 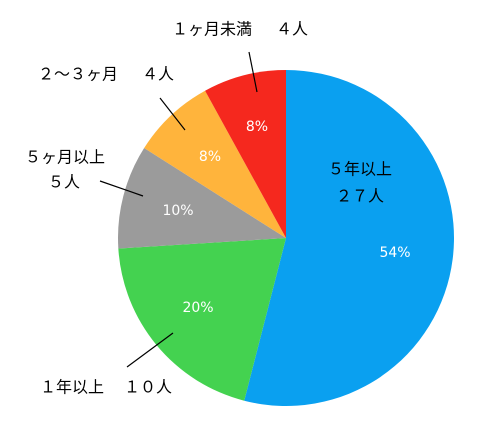 What do you see at coordinates (360, 196) in the screenshot?
I see `count-label: ２７人` at bounding box center [360, 196].